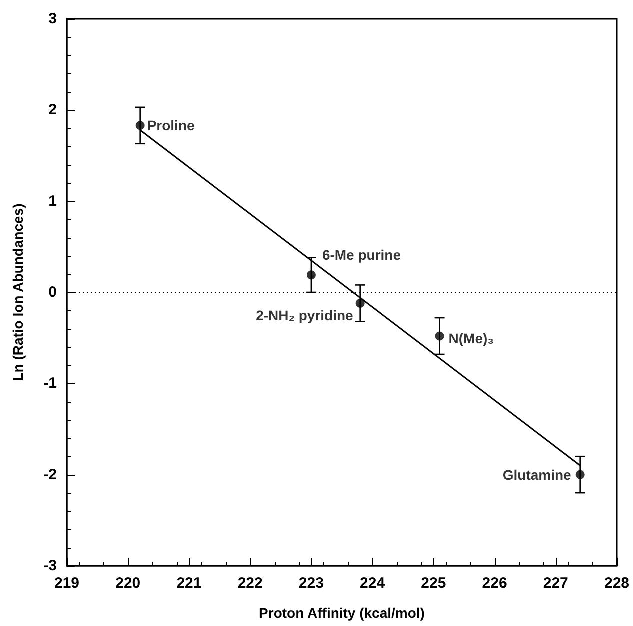 This screenshot has width=633, height=626. What do you see at coordinates (52, 292) in the screenshot?
I see `y-tick-label: 0` at bounding box center [52, 292].